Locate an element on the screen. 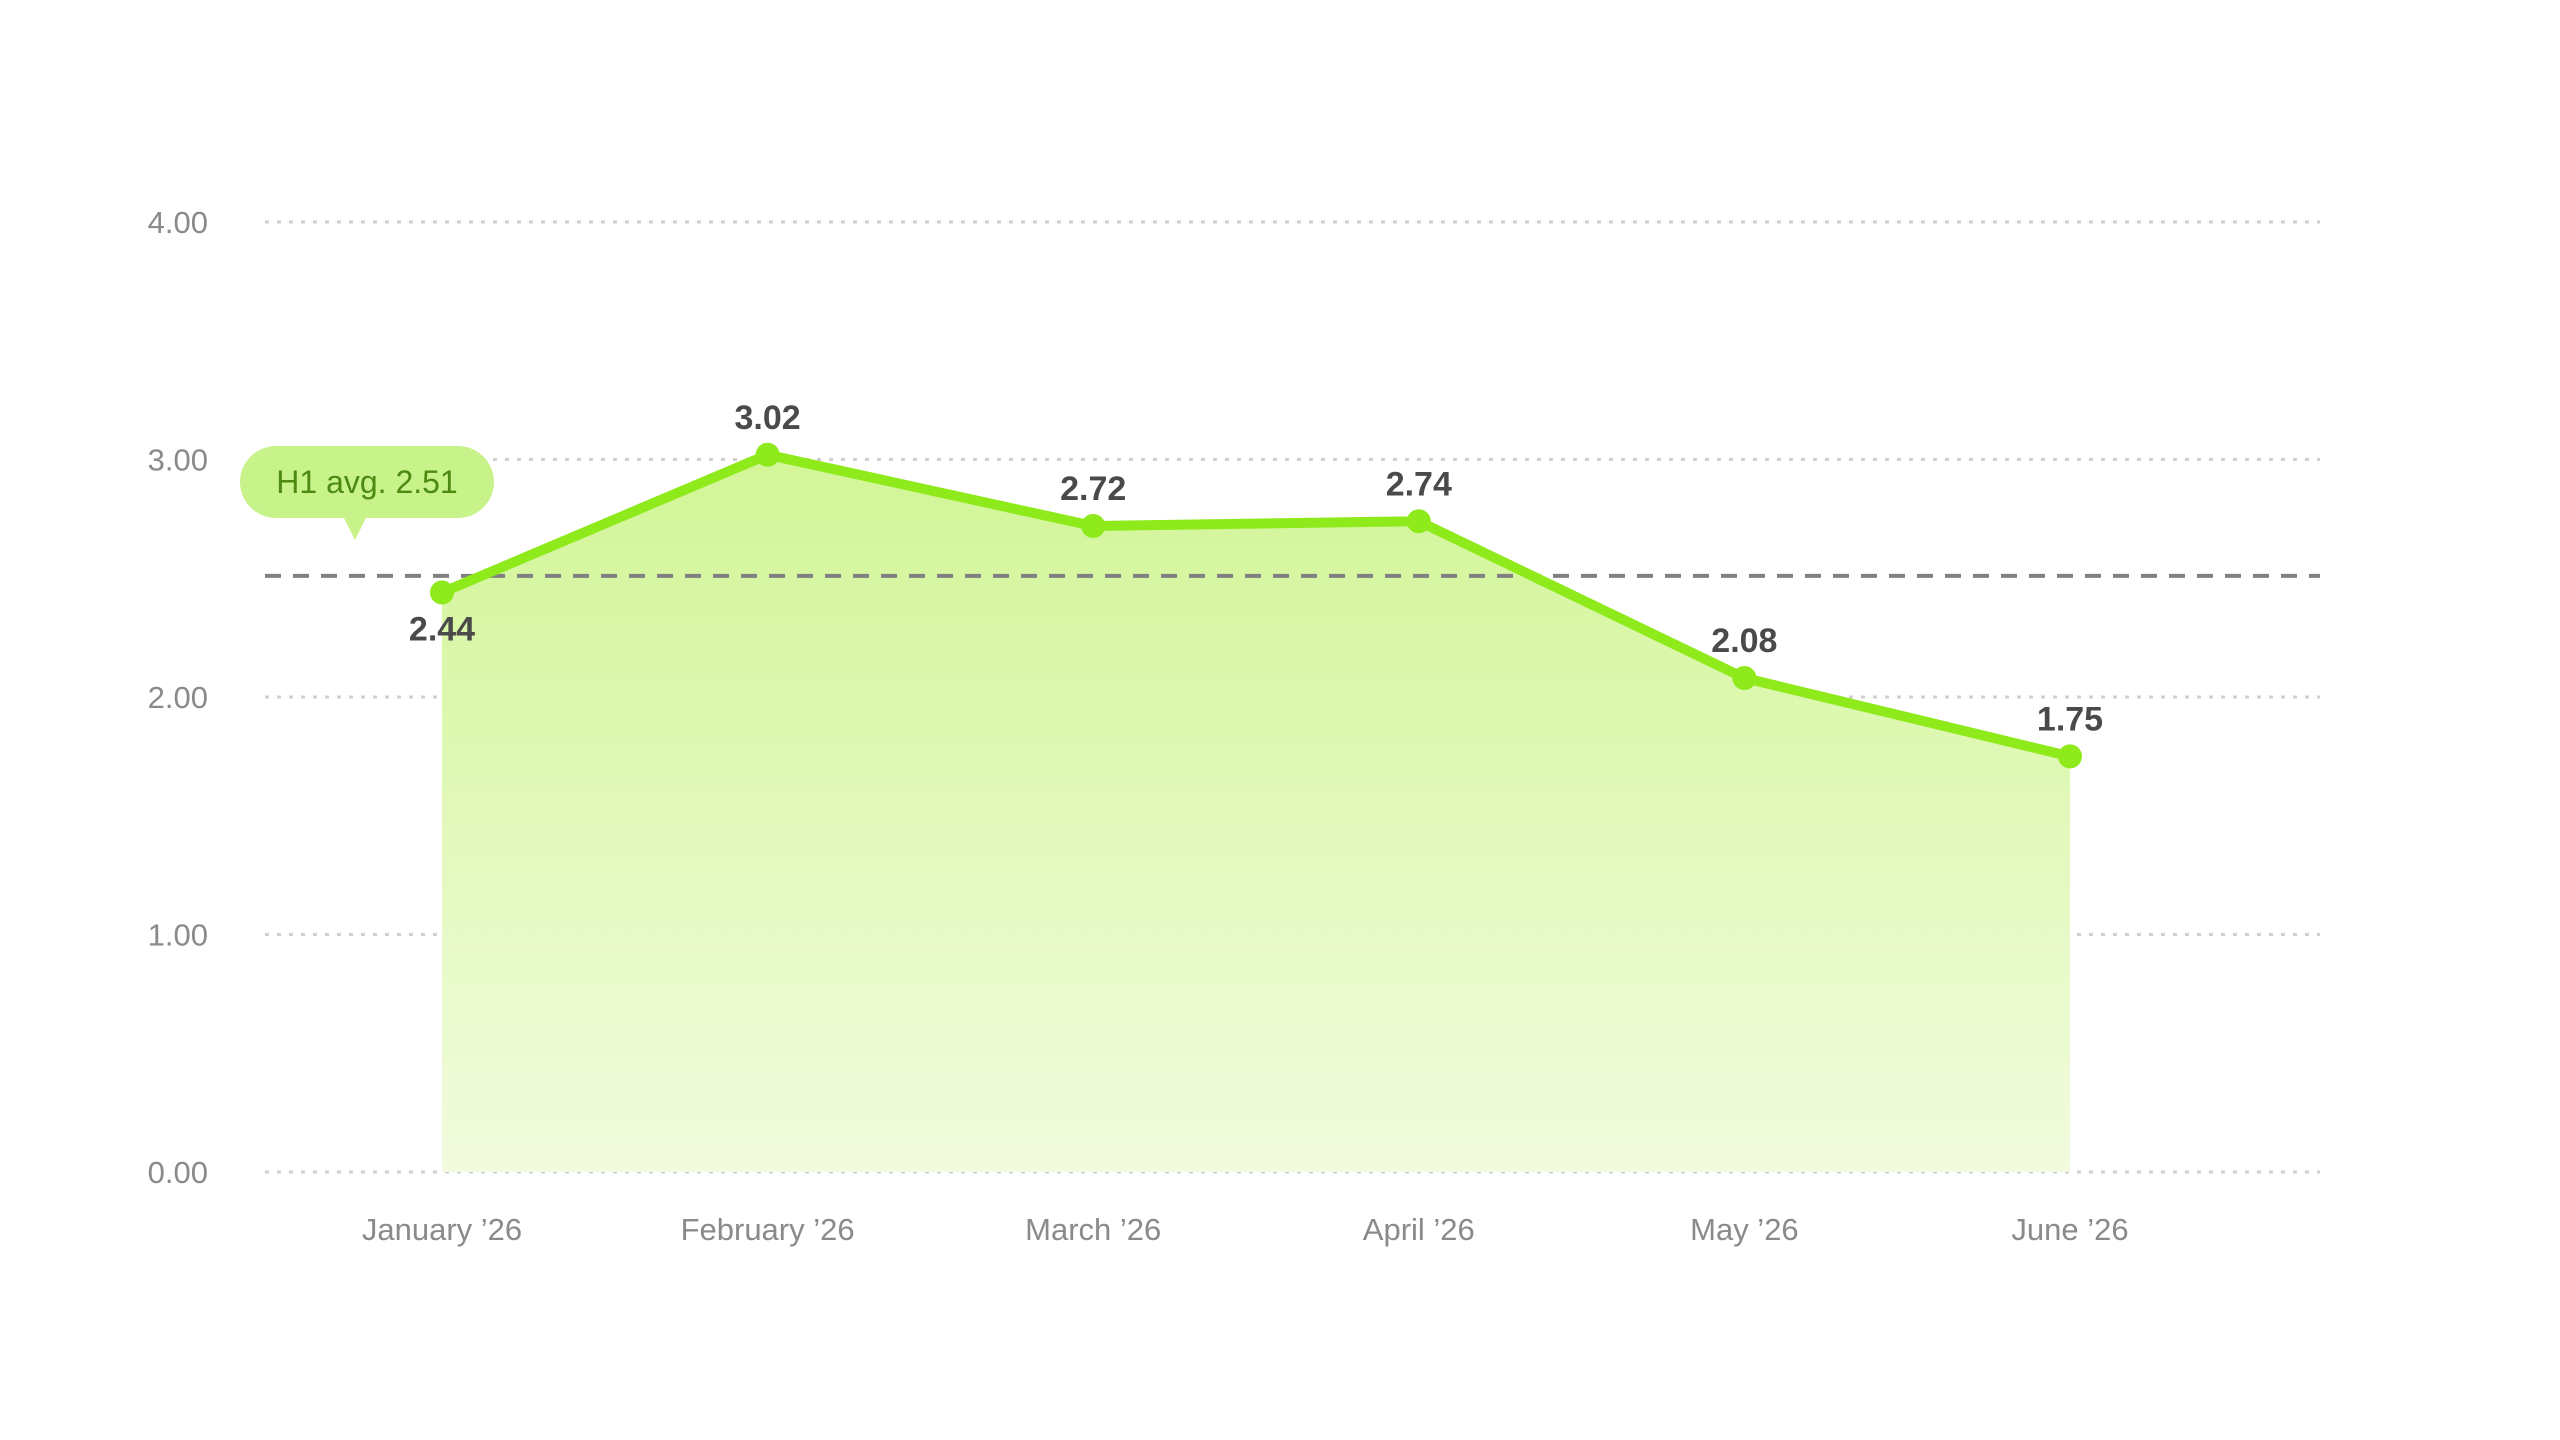  data-label: 3.02 is located at coordinates (768, 418).